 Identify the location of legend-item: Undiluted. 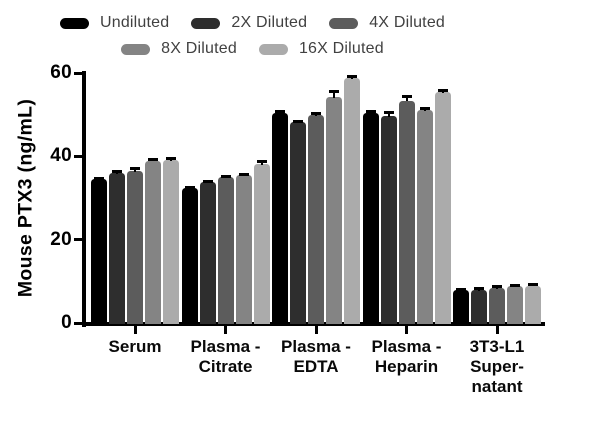
(114, 23).